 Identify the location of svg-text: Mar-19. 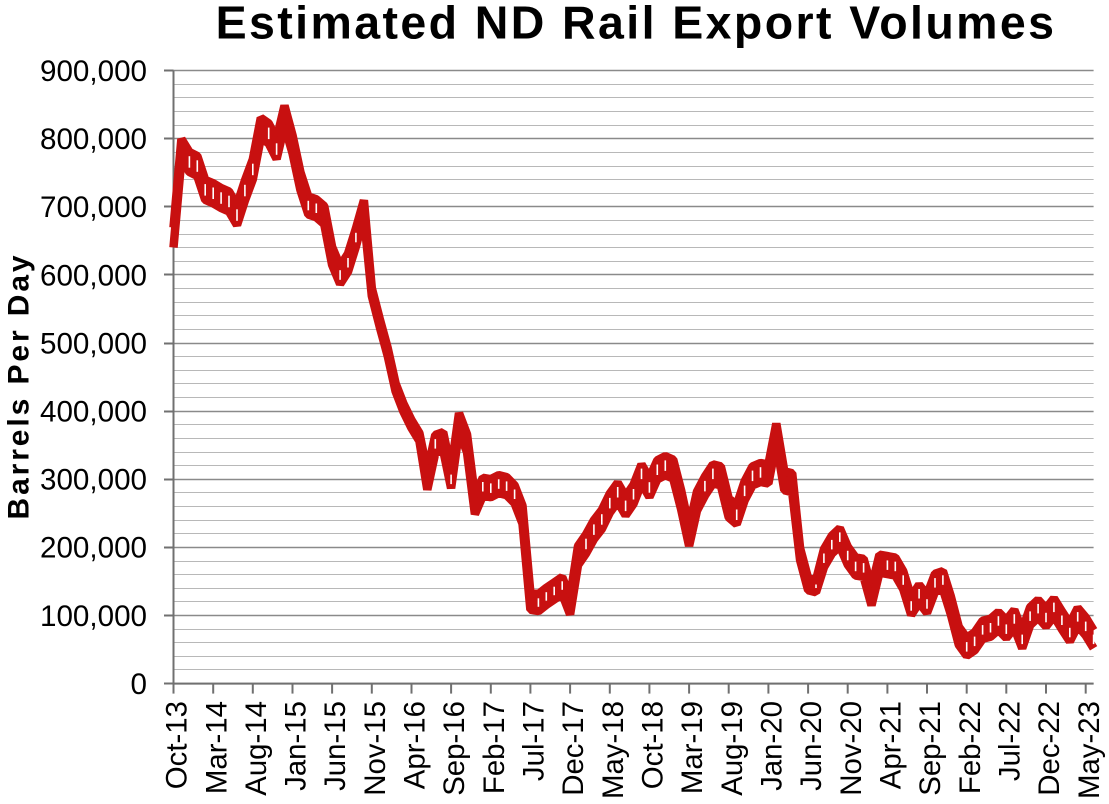
(692, 747).